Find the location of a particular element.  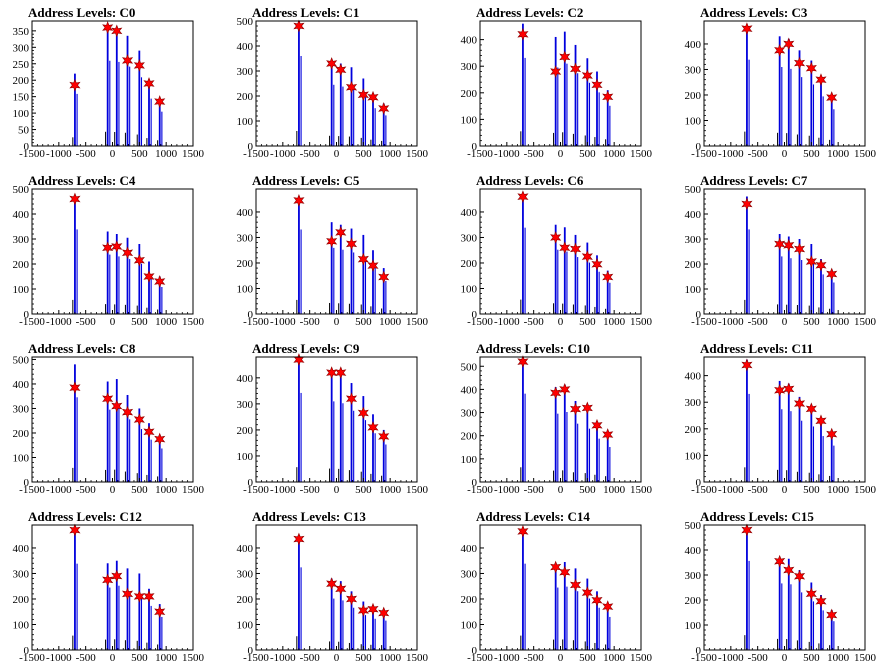

chart-title: Address Levels: C15 is located at coordinates (757, 516).